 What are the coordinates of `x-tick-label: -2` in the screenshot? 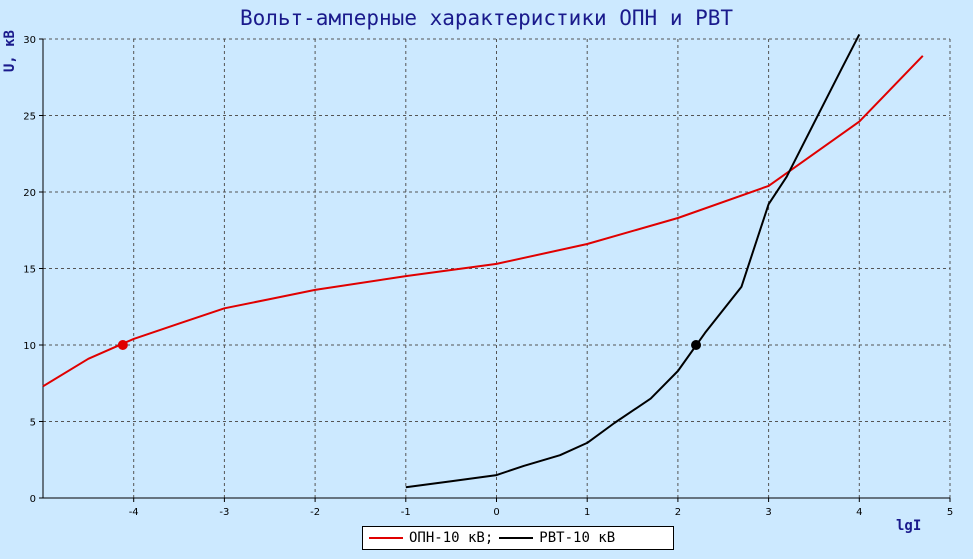 It's located at (315, 512).